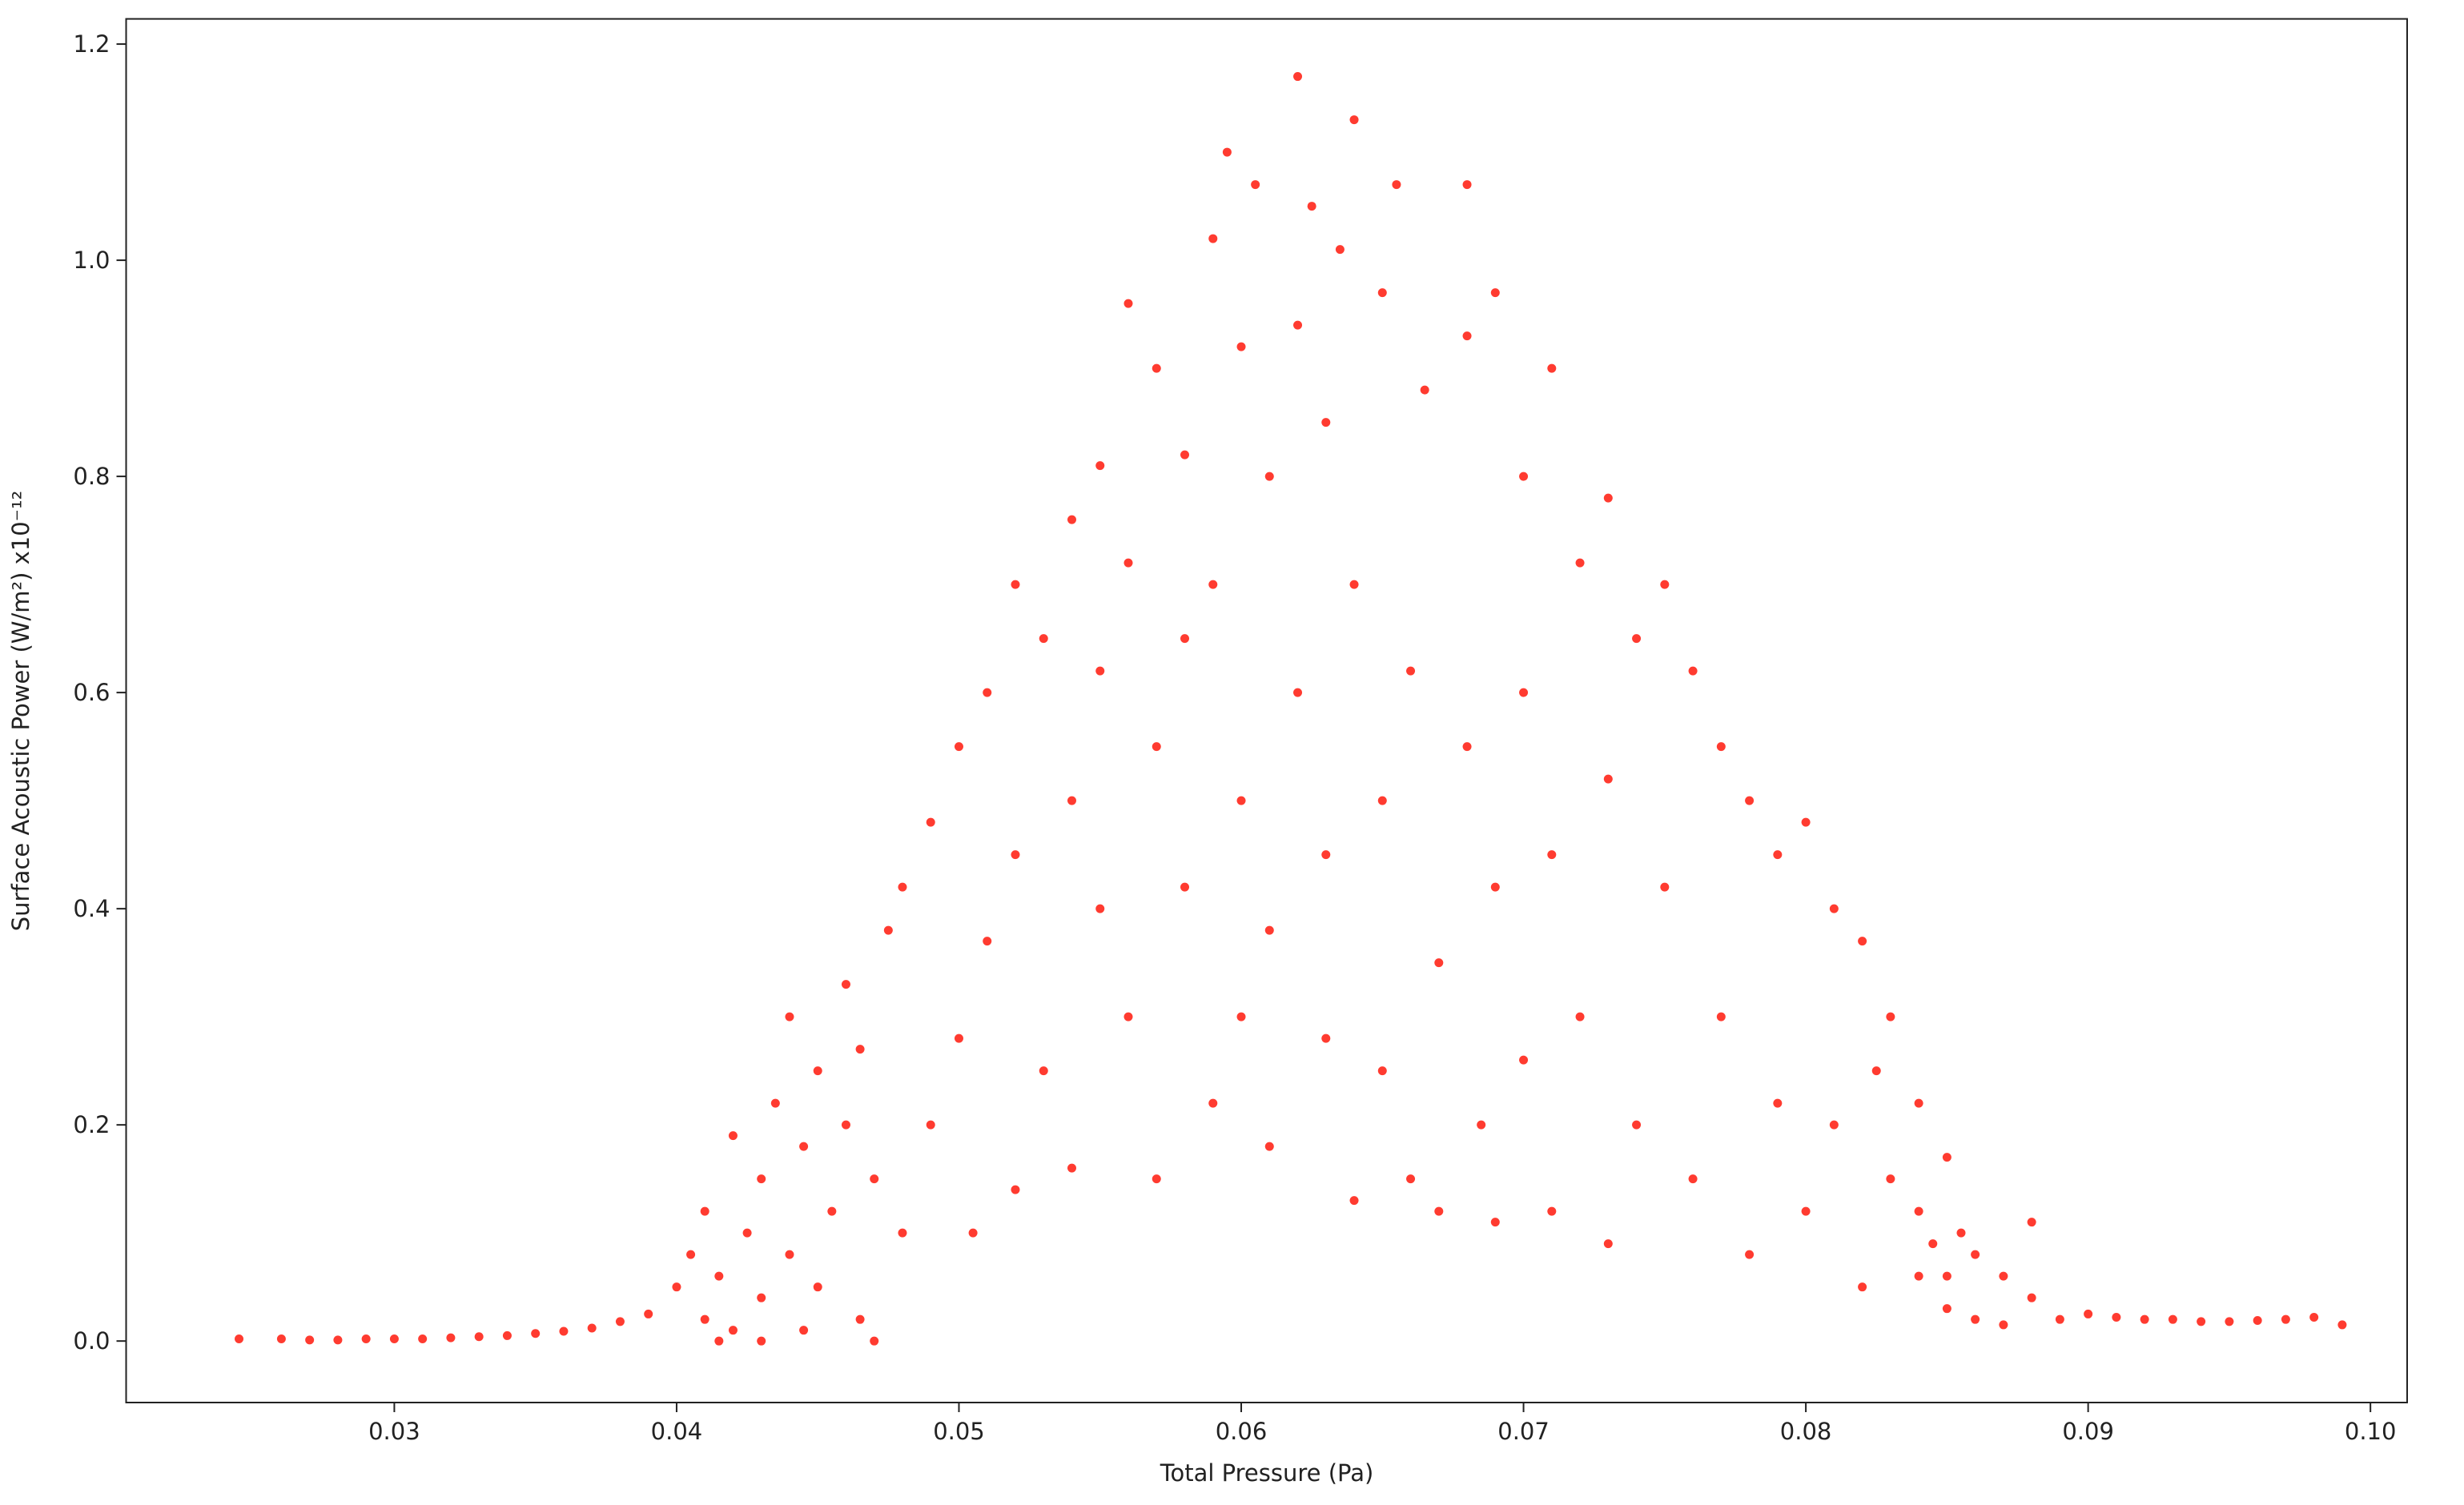  What do you see at coordinates (91, 692) in the screenshot?
I see `y-tick-label: 0.6` at bounding box center [91, 692].